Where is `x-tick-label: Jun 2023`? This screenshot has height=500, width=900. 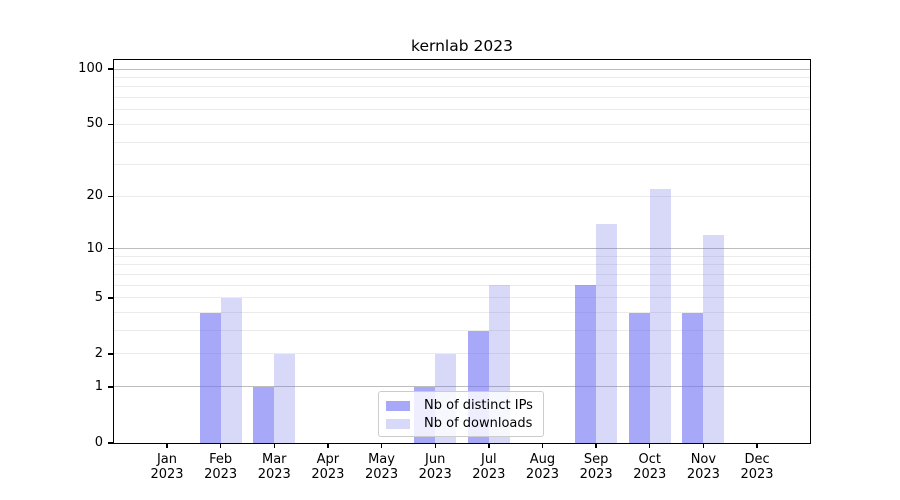
x-tick-label: Jun 2023 is located at coordinates (435, 467).